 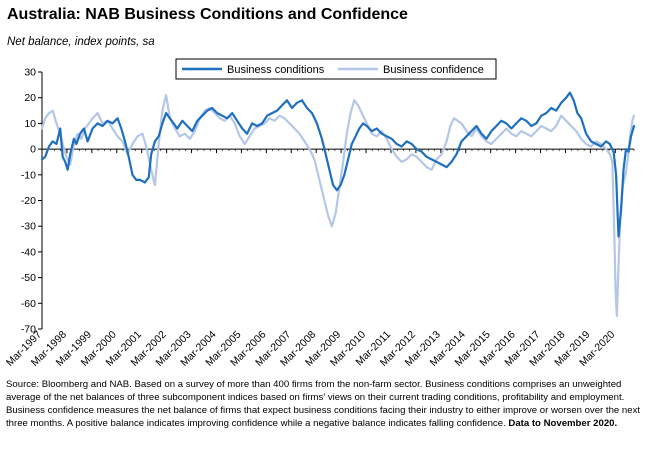 I want to click on legend-item-business-conditions: Business conditions, so click(x=253, y=70).